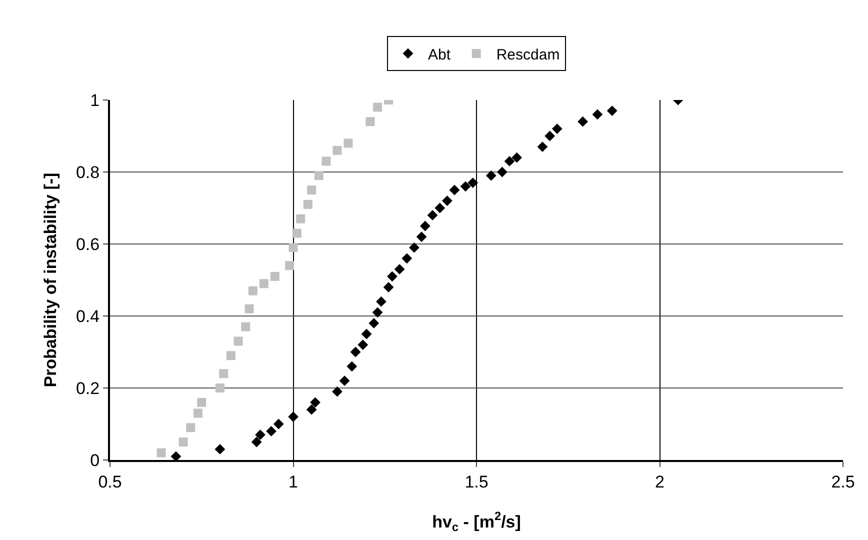 The height and width of the screenshot is (540, 868). I want to click on x-tick-label: 1, so click(293, 482).